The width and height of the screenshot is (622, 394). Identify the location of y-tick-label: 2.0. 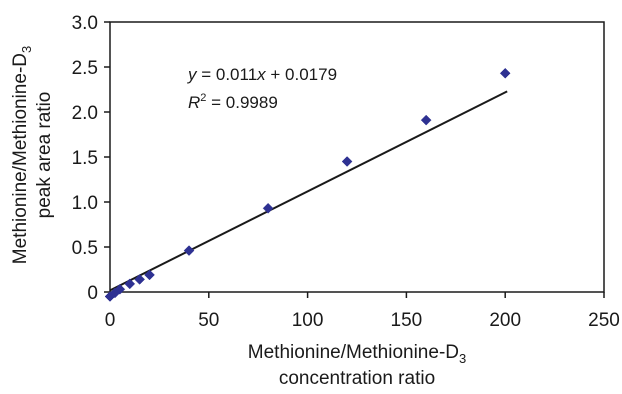
(85, 113).